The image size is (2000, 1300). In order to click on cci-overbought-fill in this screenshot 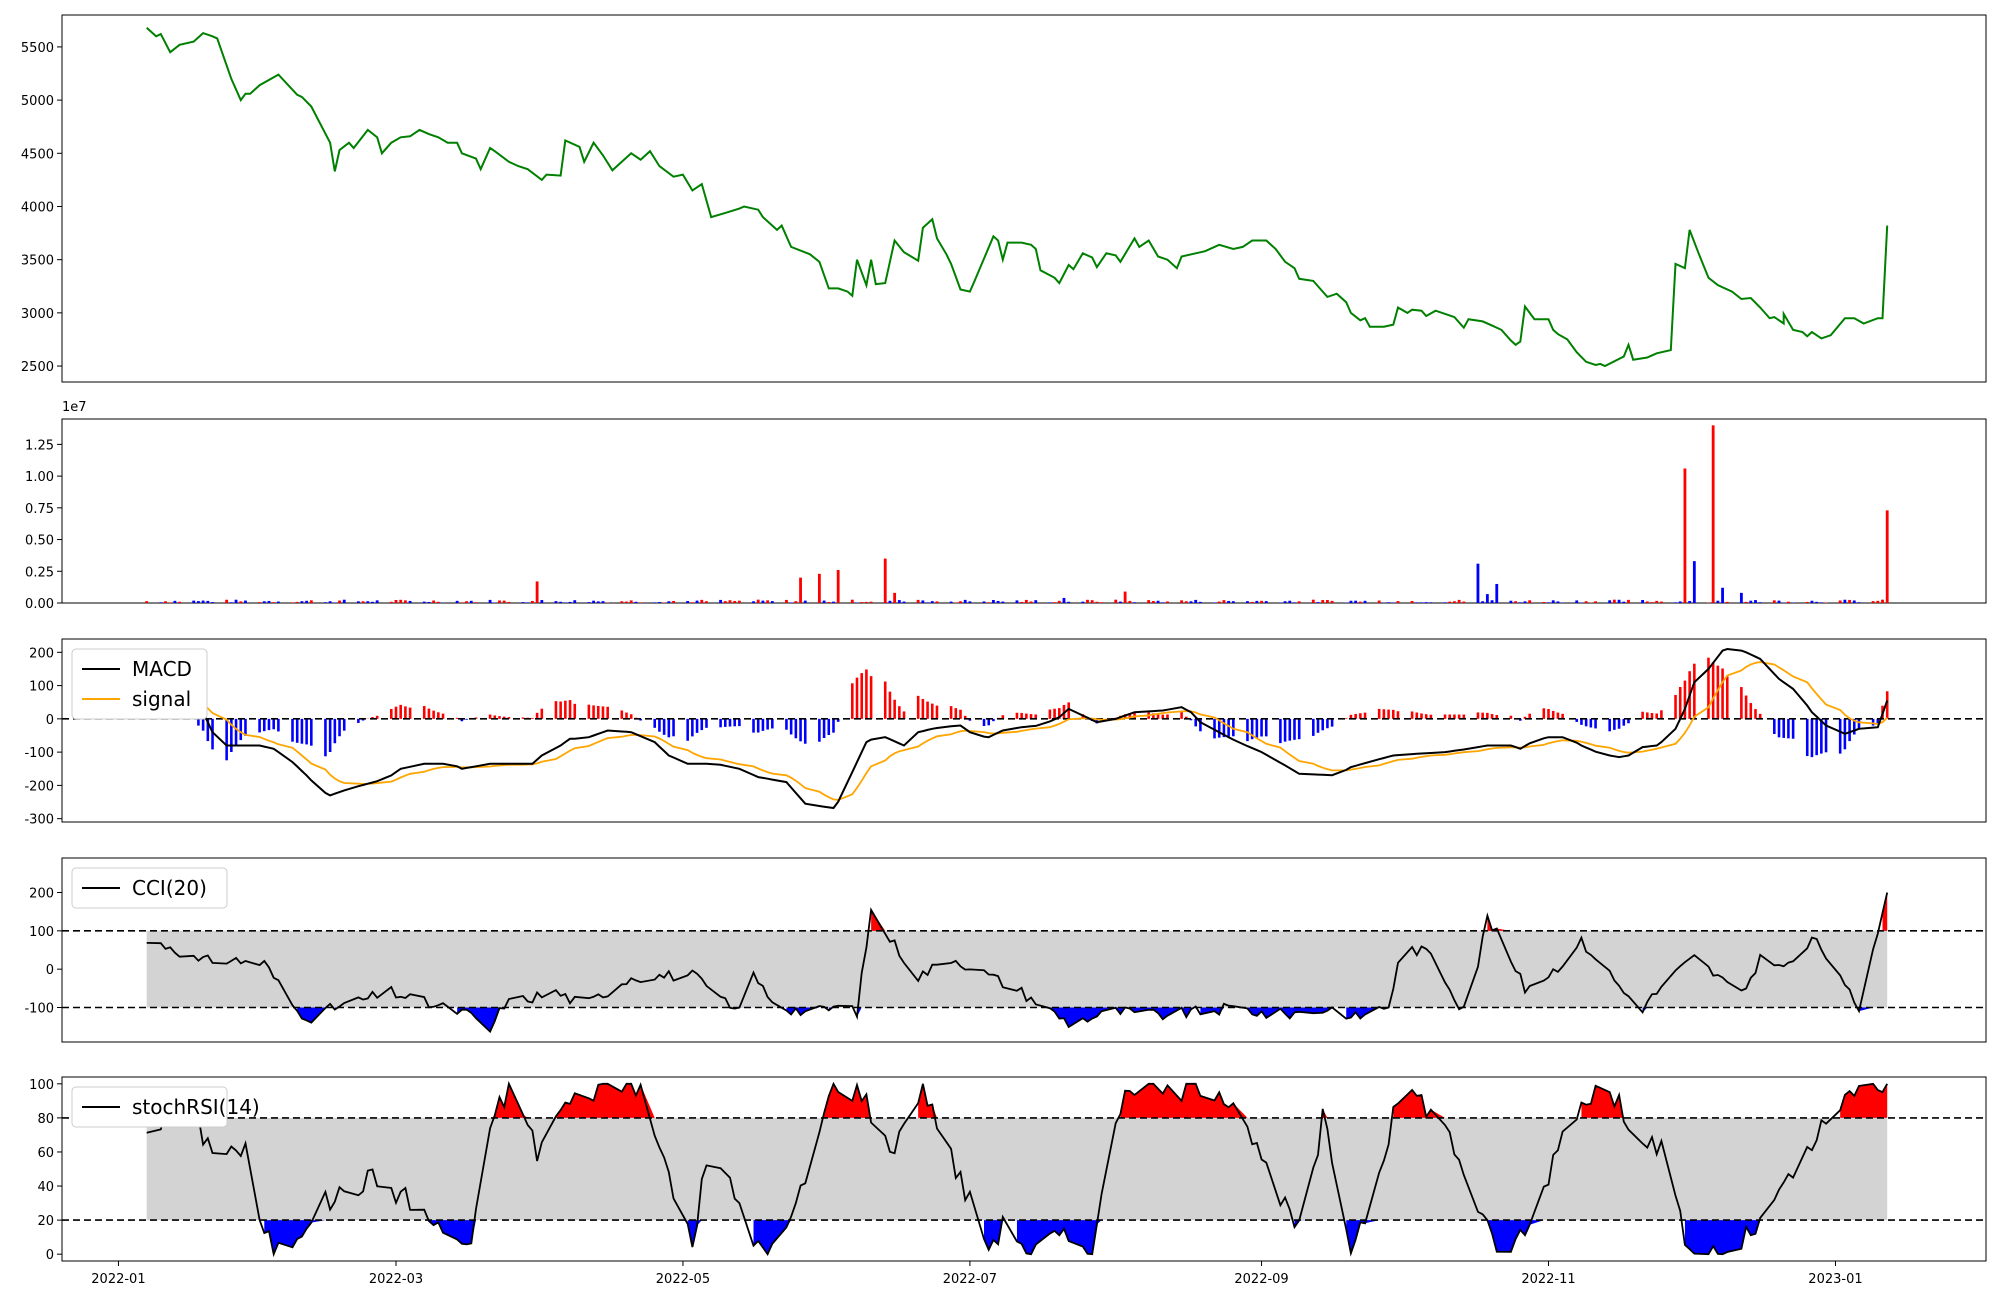, I will do `click(1885, 911)`.